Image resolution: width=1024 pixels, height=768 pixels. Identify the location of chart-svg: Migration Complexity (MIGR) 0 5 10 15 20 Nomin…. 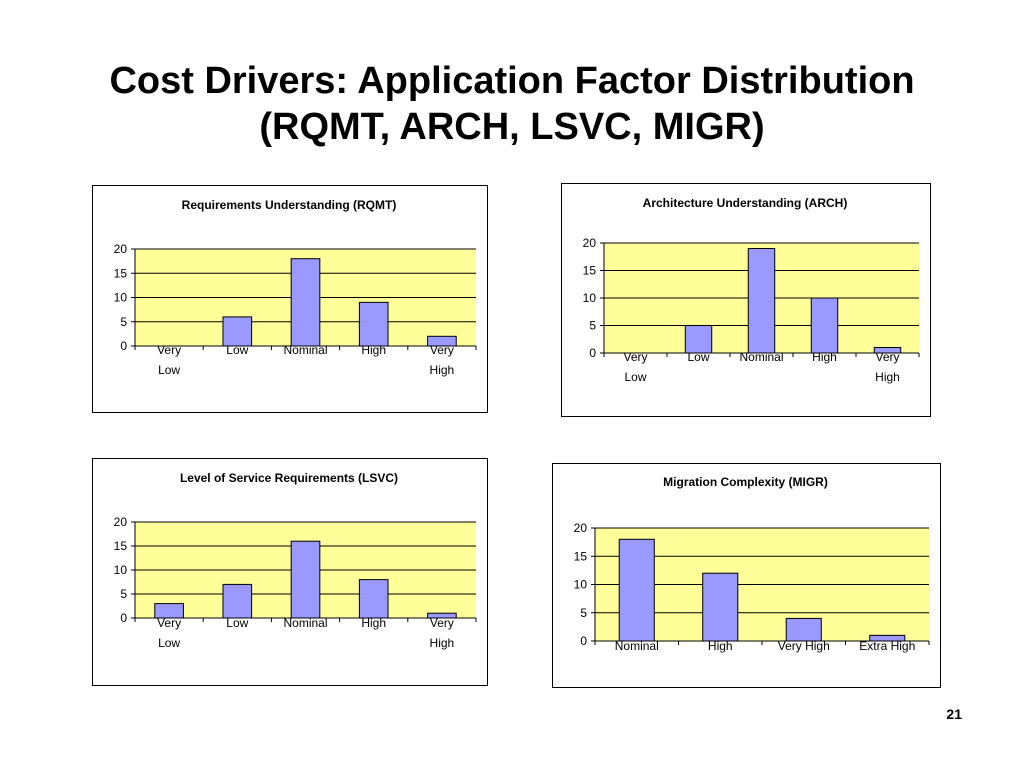
(752, 564).